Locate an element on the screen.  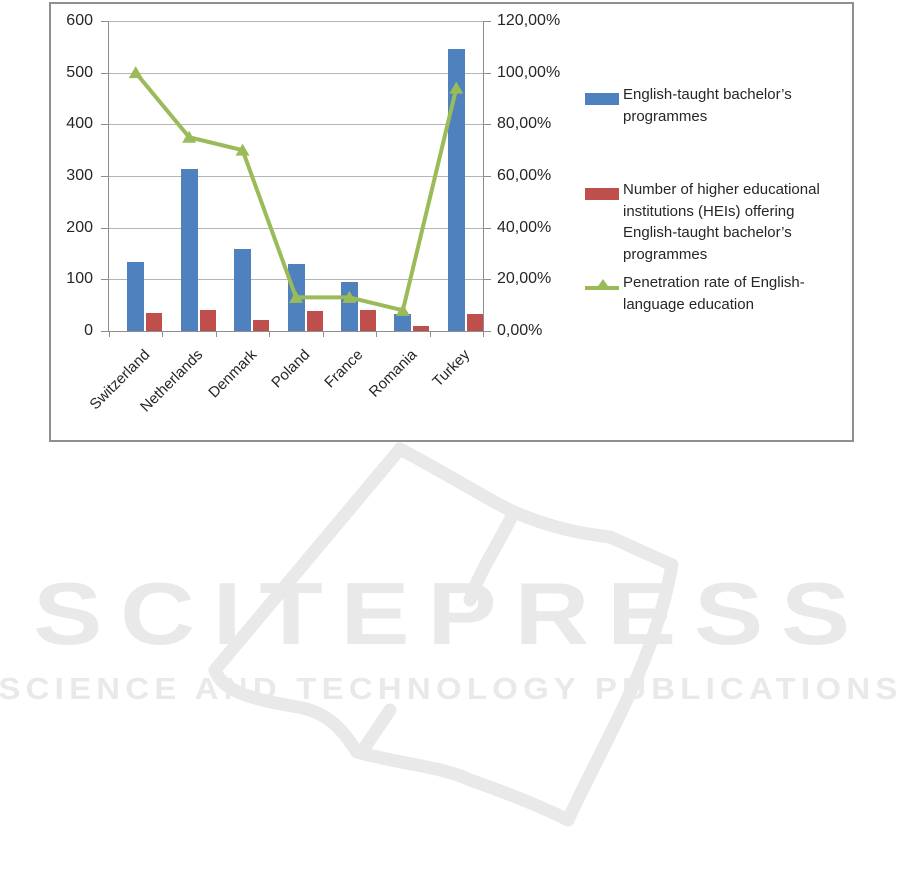
left-axis-tick-label: 600 is located at coordinates (79, 20).